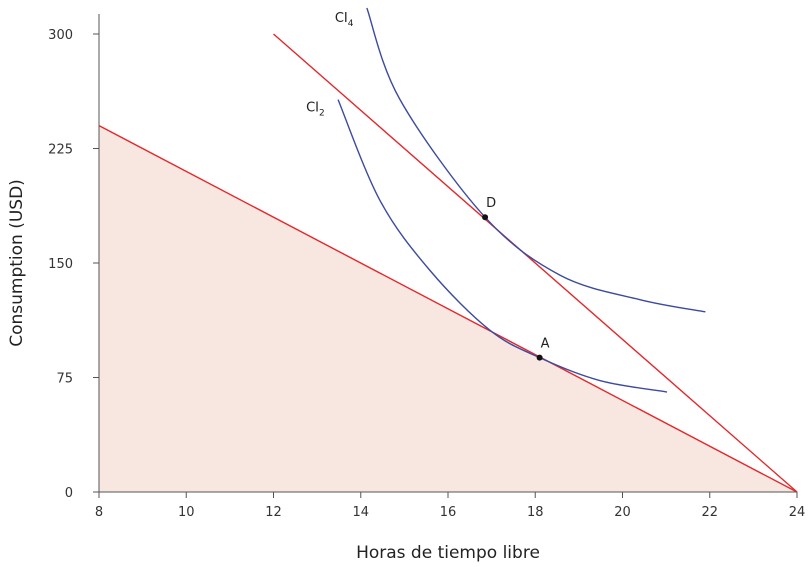  Describe the element at coordinates (344, 20) in the screenshot. I see `indifference-curve-label: CI4` at that location.